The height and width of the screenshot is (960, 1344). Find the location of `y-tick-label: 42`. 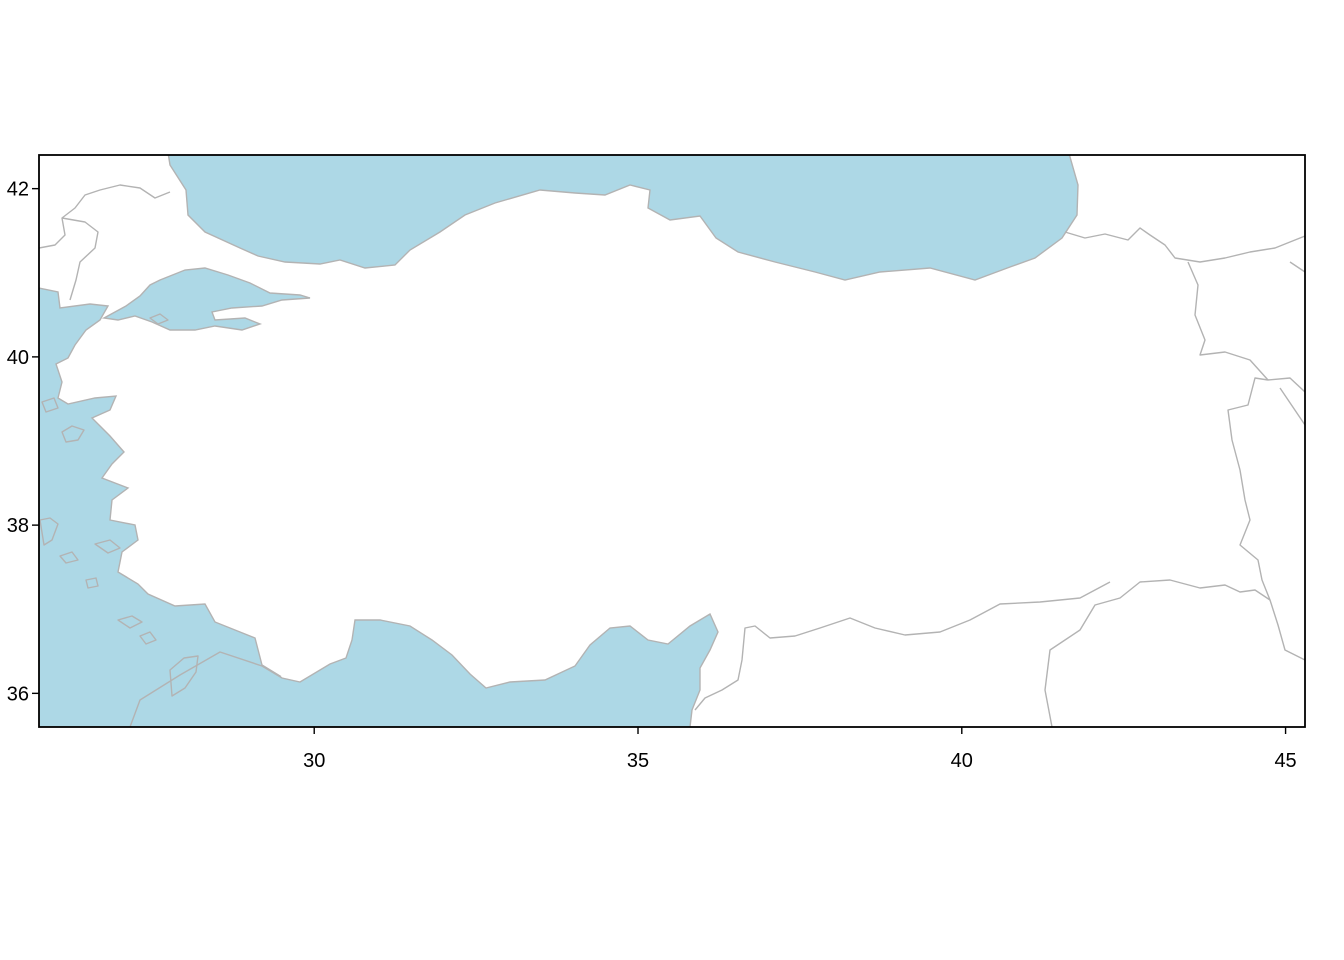

y-tick-label: 42 is located at coordinates (18, 190).